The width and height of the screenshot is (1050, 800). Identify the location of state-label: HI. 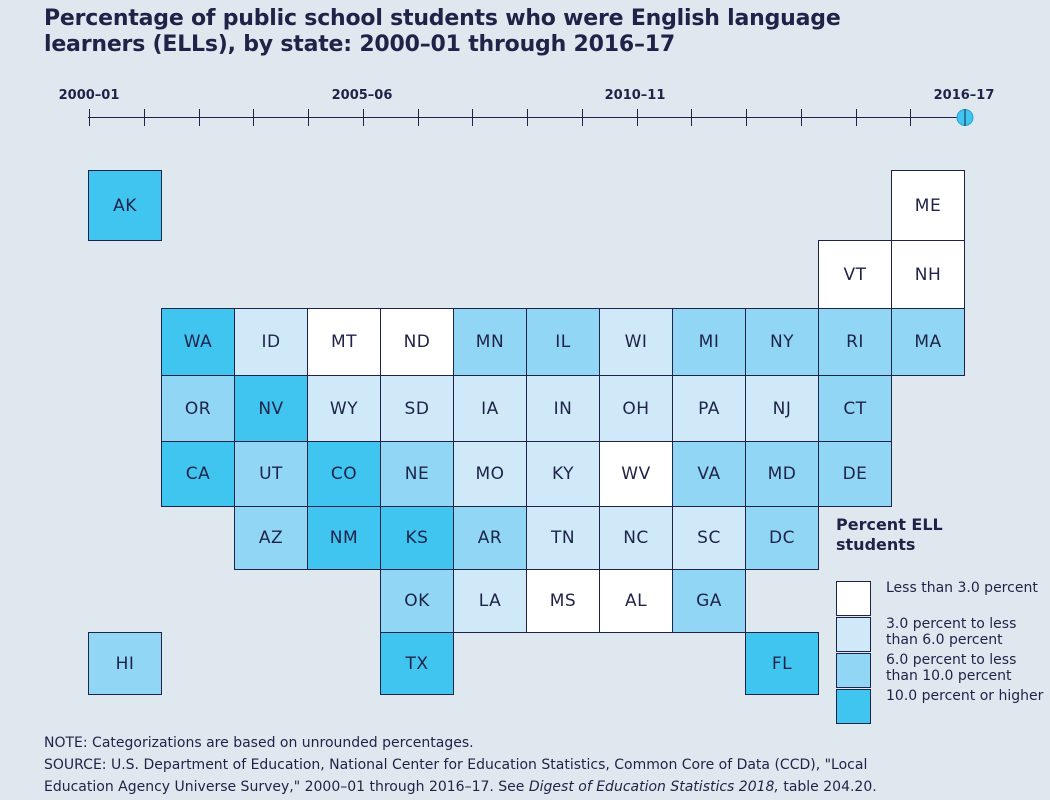
(125, 663).